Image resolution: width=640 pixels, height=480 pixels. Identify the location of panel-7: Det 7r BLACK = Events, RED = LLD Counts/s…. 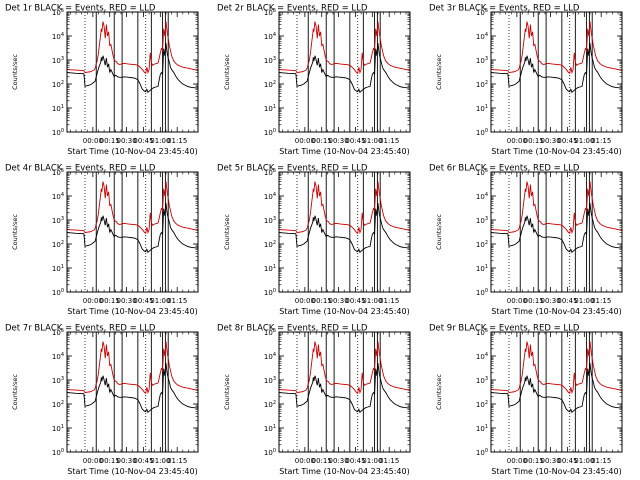
(102, 400).